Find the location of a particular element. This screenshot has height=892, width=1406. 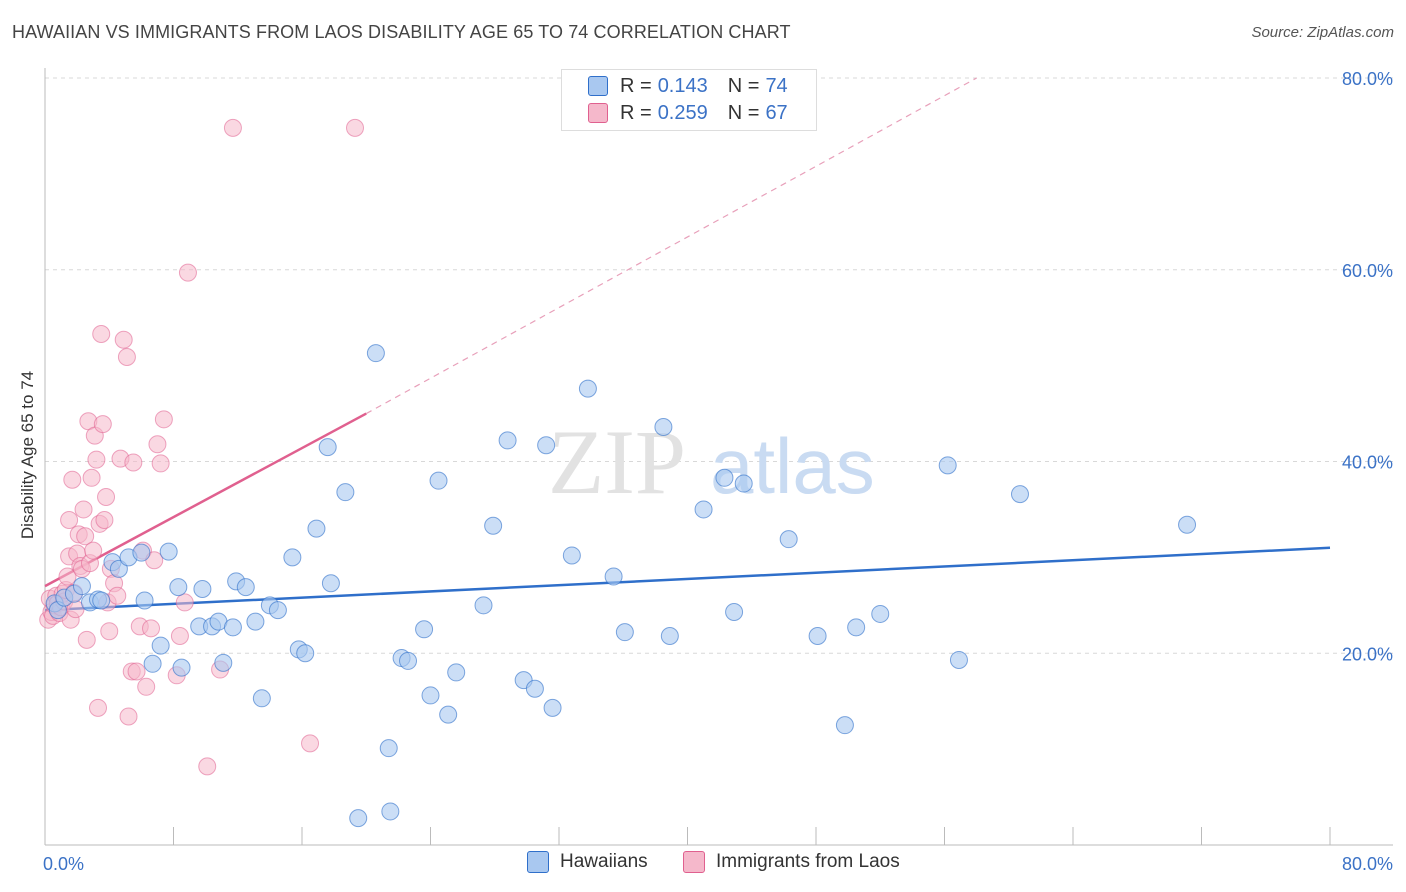

y-tick-label: 40.0% is located at coordinates (1367, 463).